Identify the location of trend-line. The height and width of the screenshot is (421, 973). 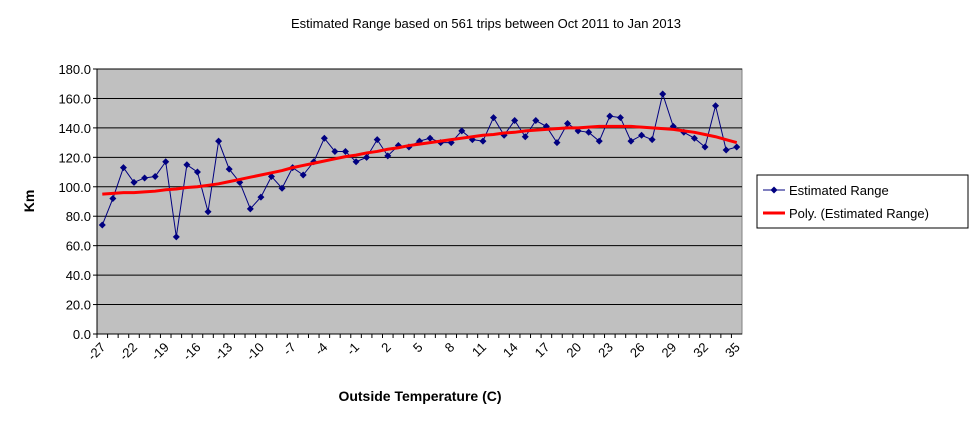
(420, 160).